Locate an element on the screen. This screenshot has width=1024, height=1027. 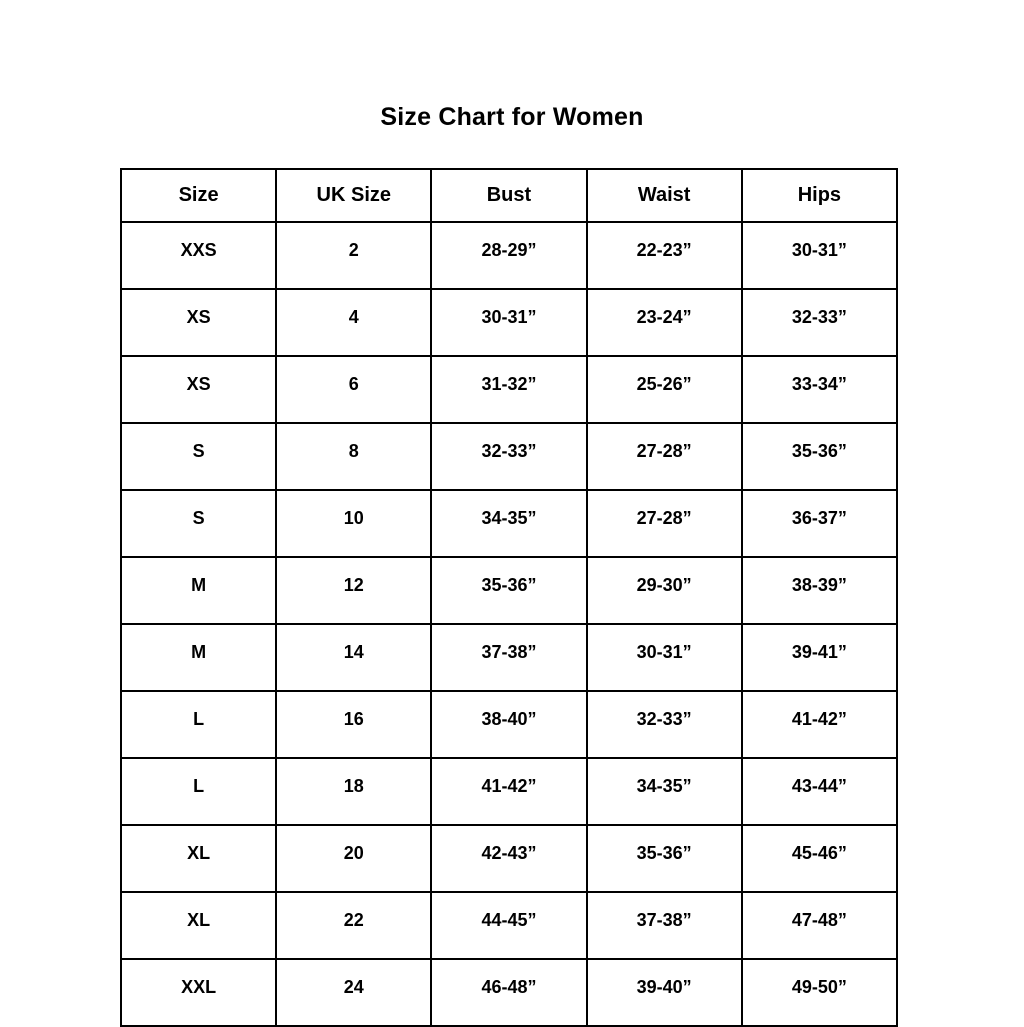
table-cell: 46-48” is located at coordinates (509, 992).